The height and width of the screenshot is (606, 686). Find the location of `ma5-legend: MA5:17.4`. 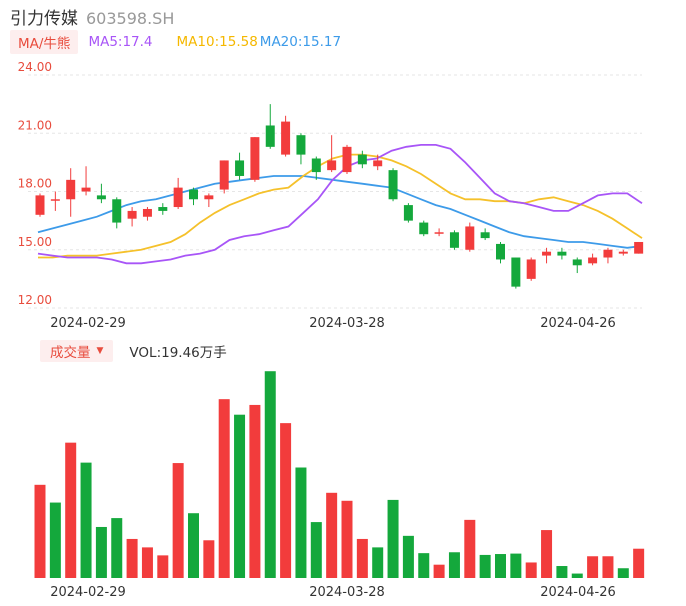

ma5-legend: MA5:17.4 is located at coordinates (120, 42).